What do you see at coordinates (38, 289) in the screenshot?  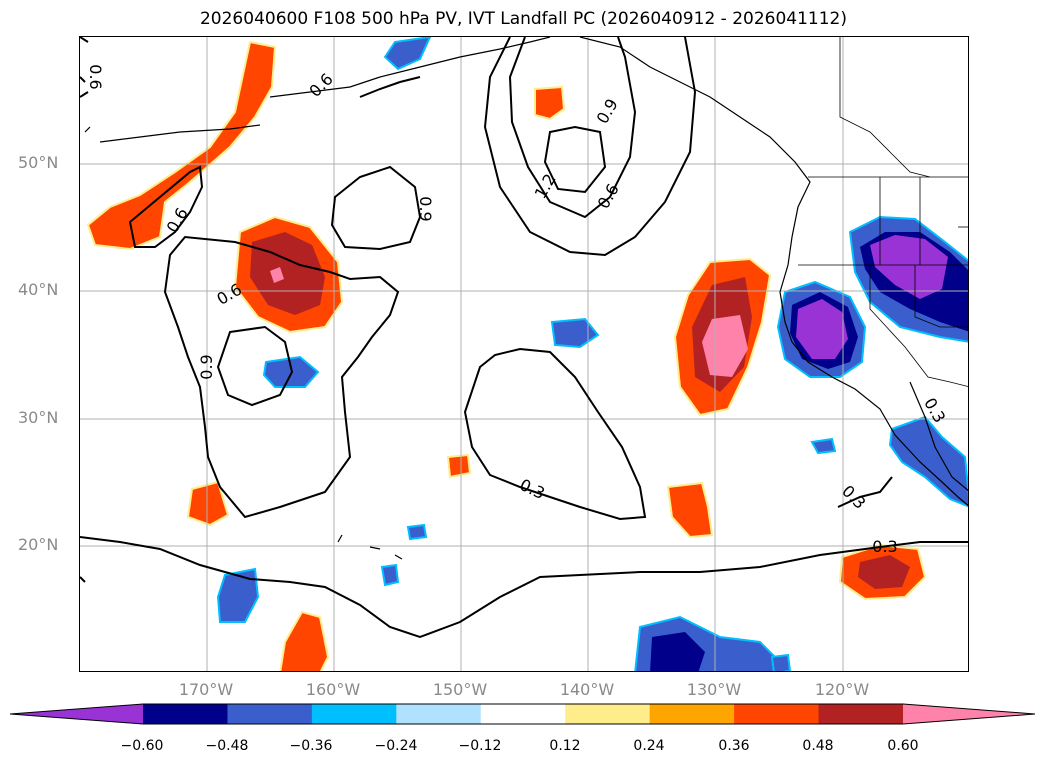 I see `lat-label-40n: 40°N` at bounding box center [38, 289].